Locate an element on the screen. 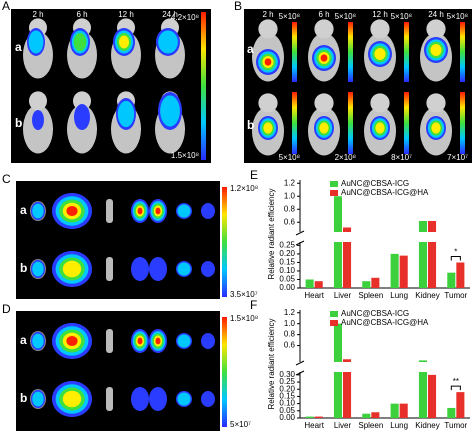 This screenshot has width=474, height=434. panel-label: E is located at coordinates (254, 175).